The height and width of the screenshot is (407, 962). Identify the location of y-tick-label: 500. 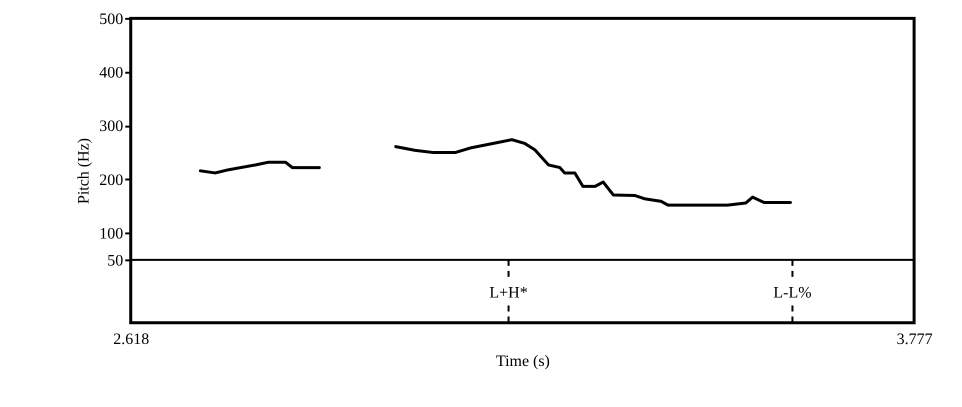
(111, 19).